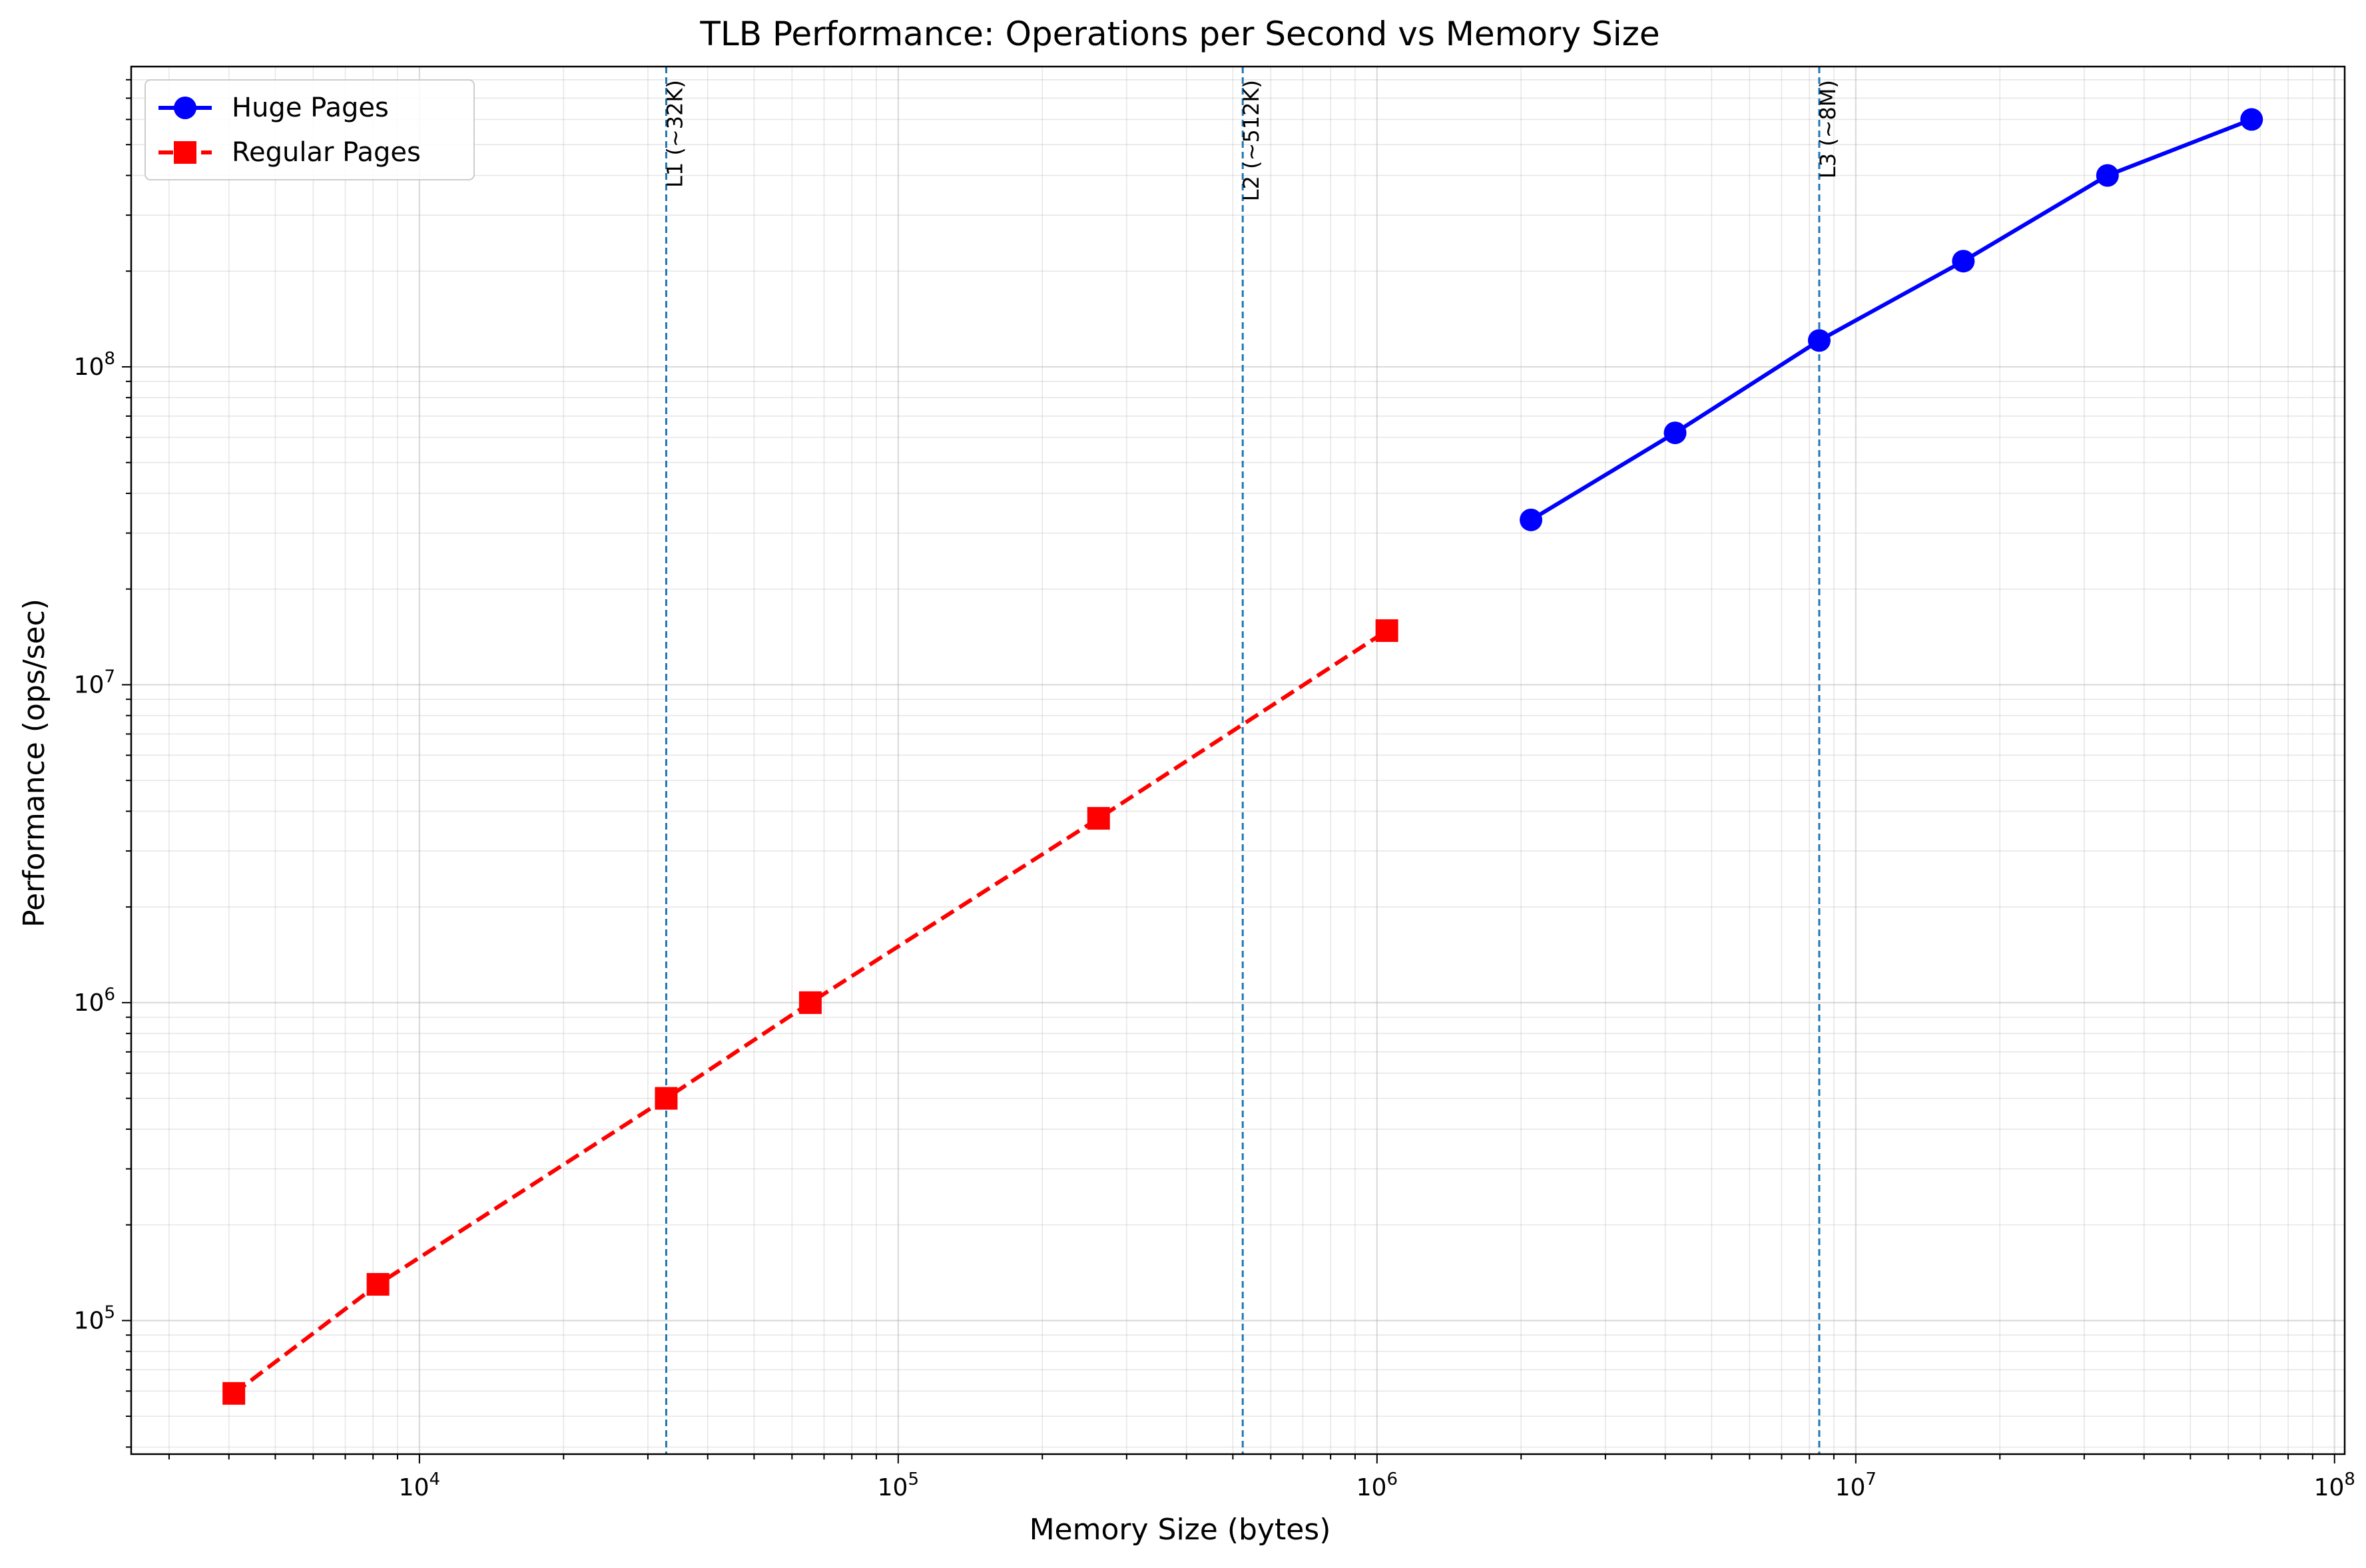  I want to click on y-axis-label: Performance (ops/sec), so click(34, 763).